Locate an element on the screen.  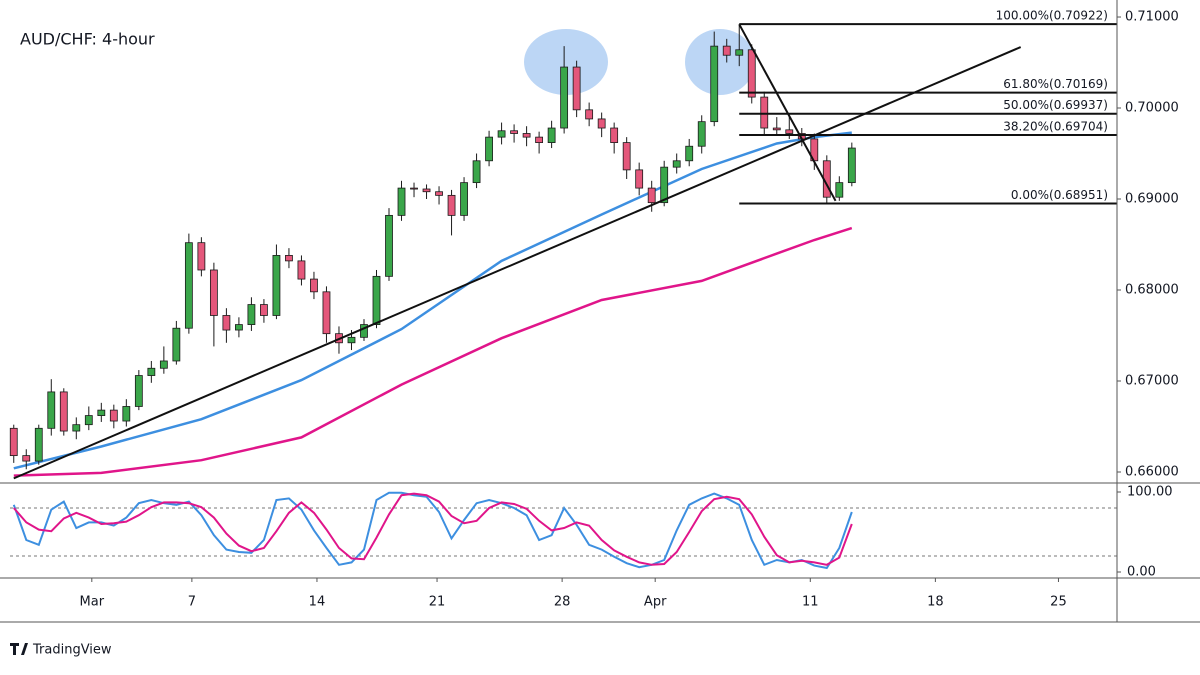
fib-label: 38.20%(0.69704) is located at coordinates (1055, 126).